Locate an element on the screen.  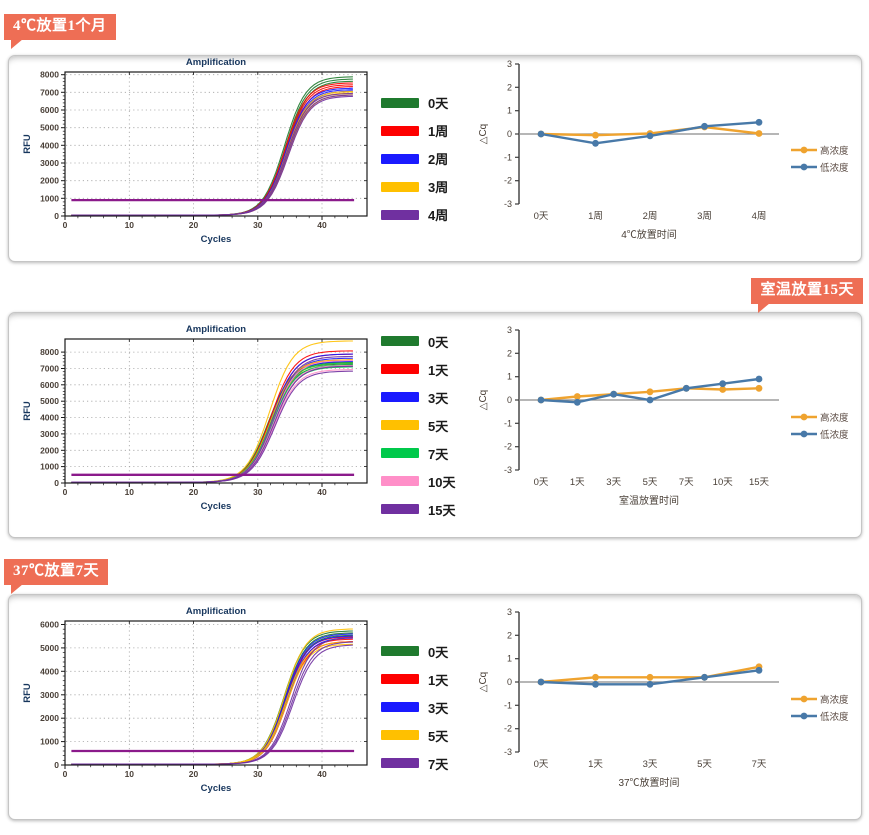
svg-text: Cycles is located at coordinates (216, 788).